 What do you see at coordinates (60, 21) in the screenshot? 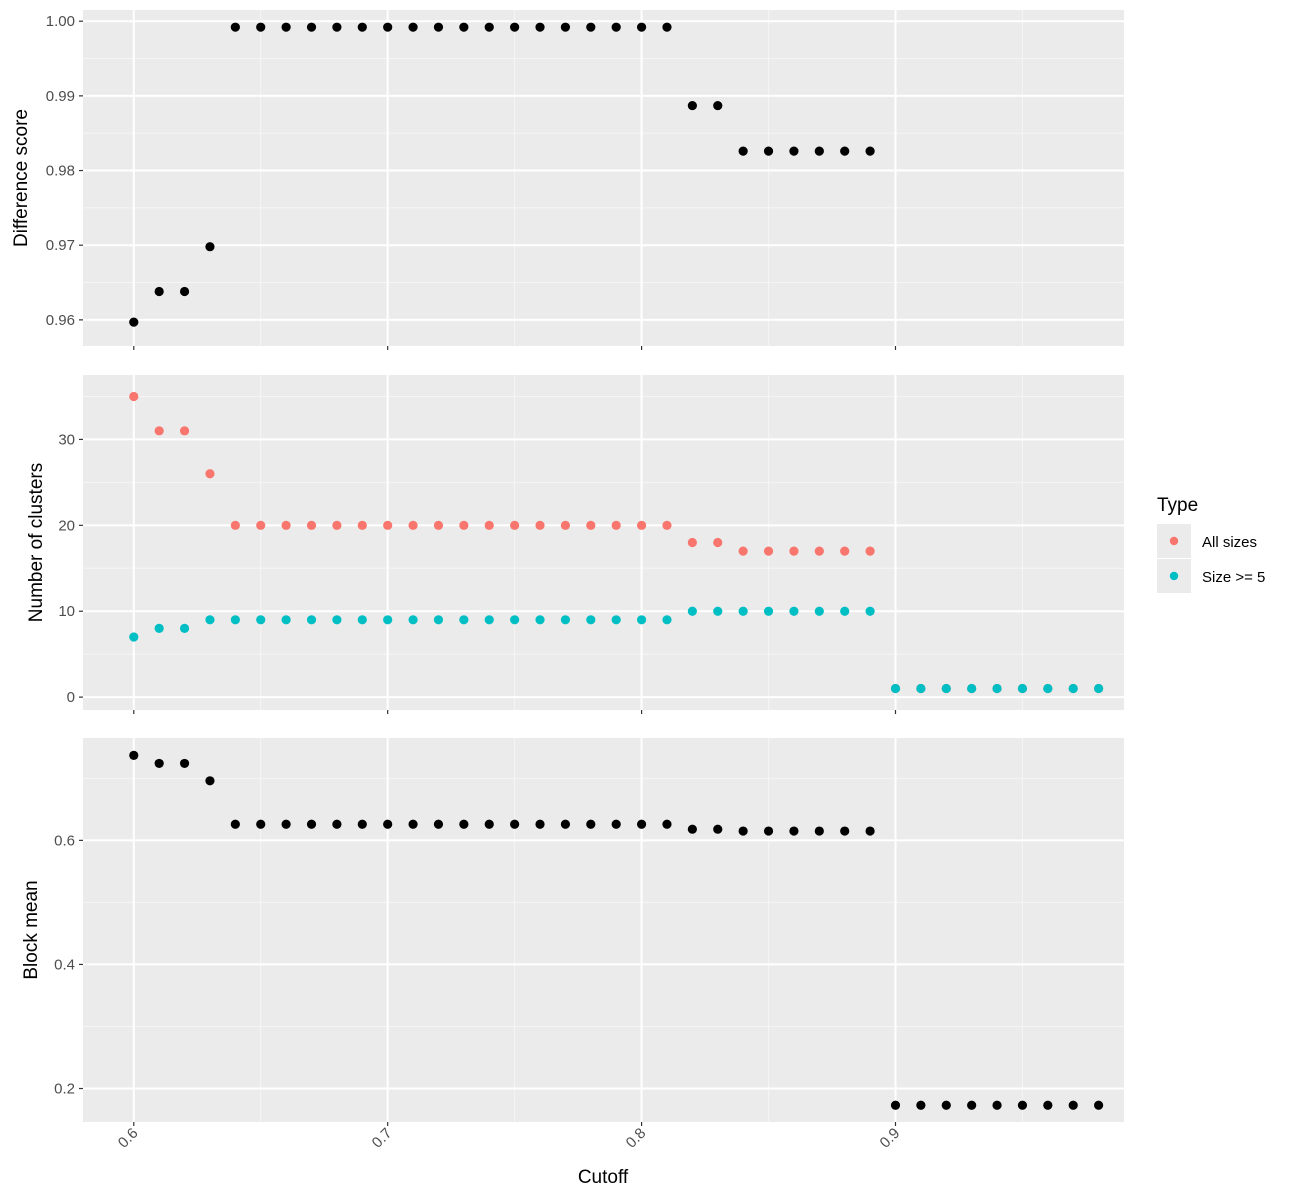
I see `y-tick-label: 1.00` at bounding box center [60, 21].